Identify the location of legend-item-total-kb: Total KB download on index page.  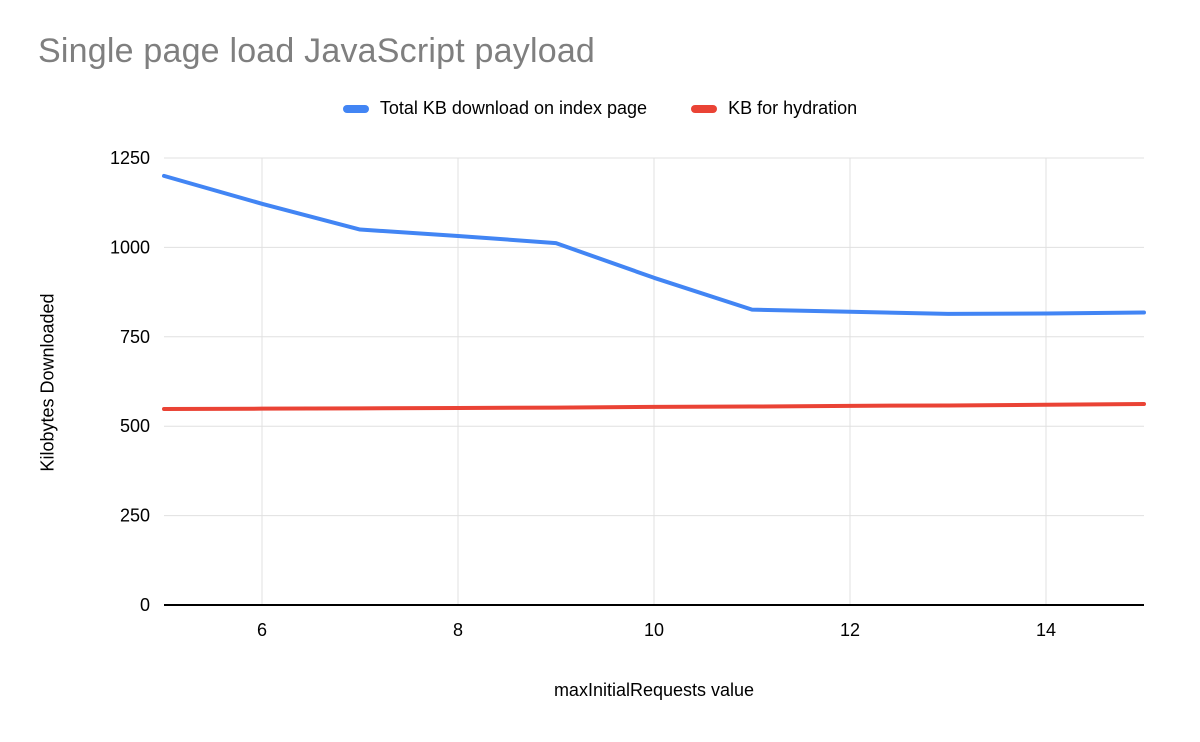
(495, 108).